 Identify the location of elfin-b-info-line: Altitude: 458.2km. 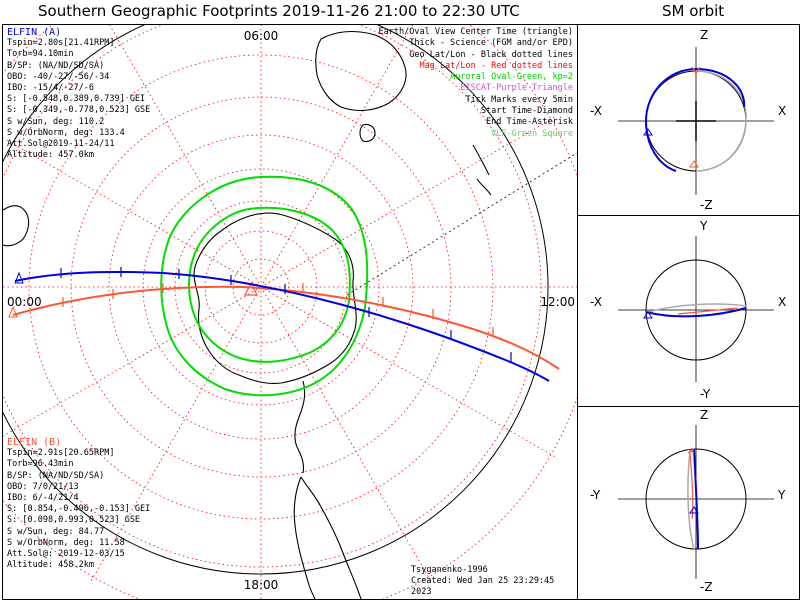
(50, 565).